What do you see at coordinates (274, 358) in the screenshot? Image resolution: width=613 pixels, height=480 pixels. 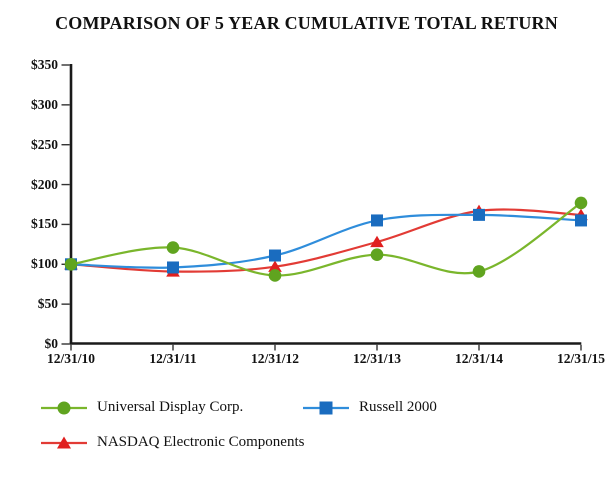 I see `x-axis-label: 12/31/12` at bounding box center [274, 358].